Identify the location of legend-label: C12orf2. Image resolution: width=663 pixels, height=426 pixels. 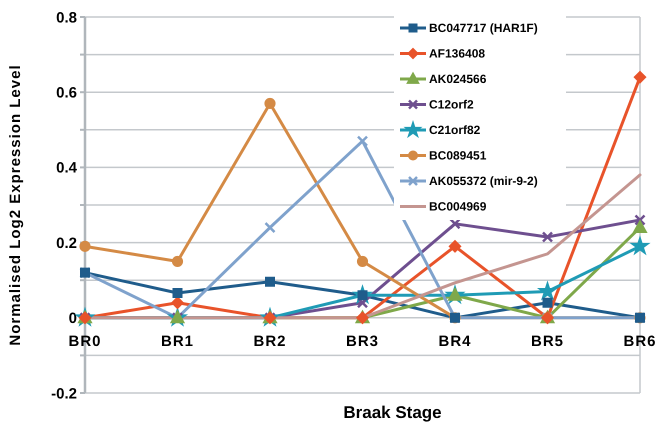
(451, 105).